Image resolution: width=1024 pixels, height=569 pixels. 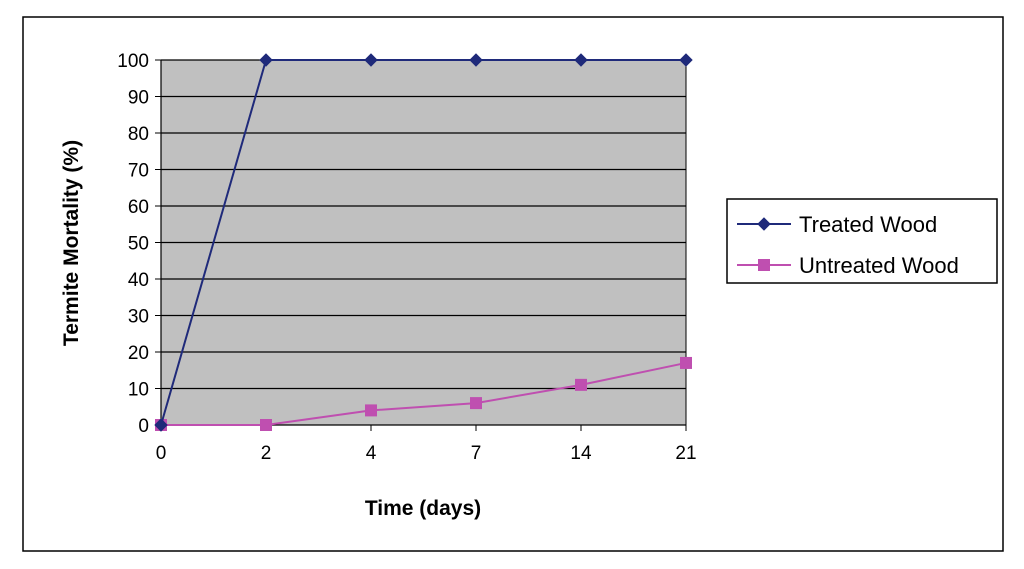 I want to click on legend-box, so click(x=862, y=241).